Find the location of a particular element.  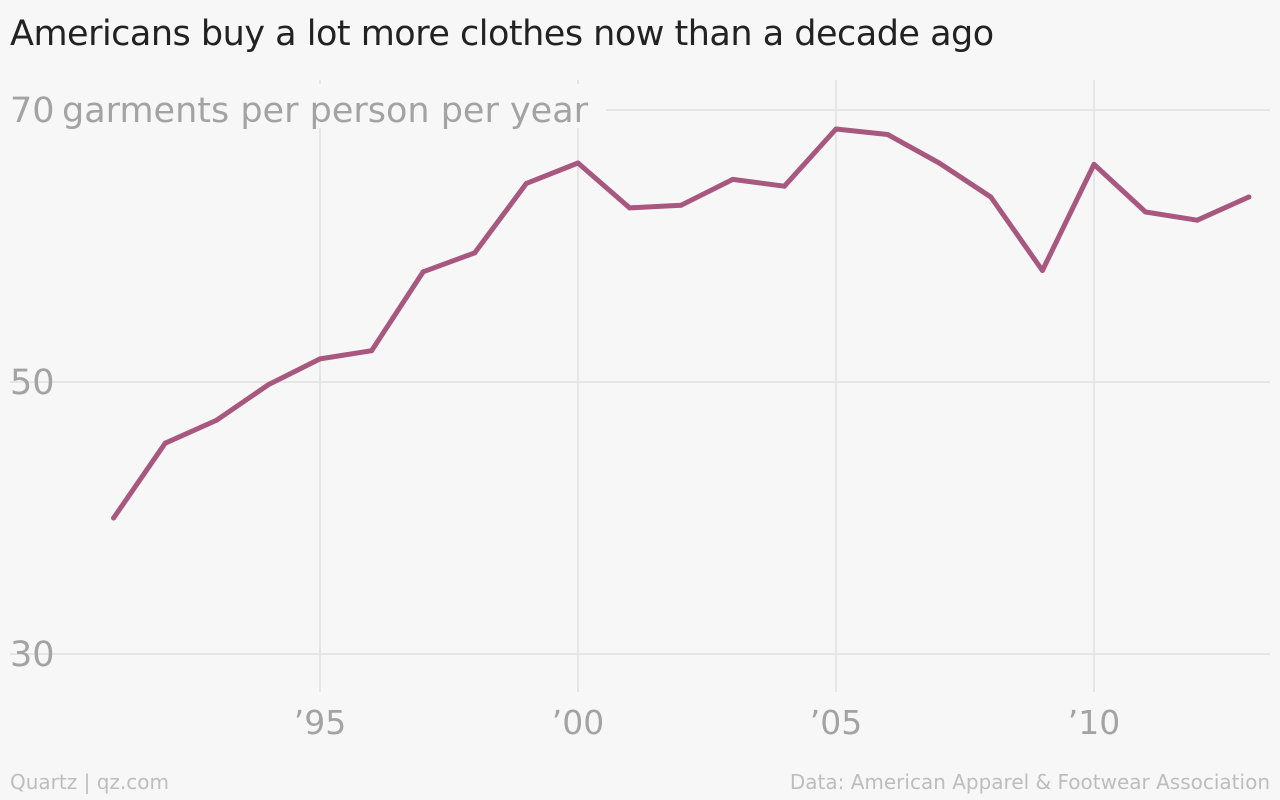

y-label-background is located at coordinates (307, 106).